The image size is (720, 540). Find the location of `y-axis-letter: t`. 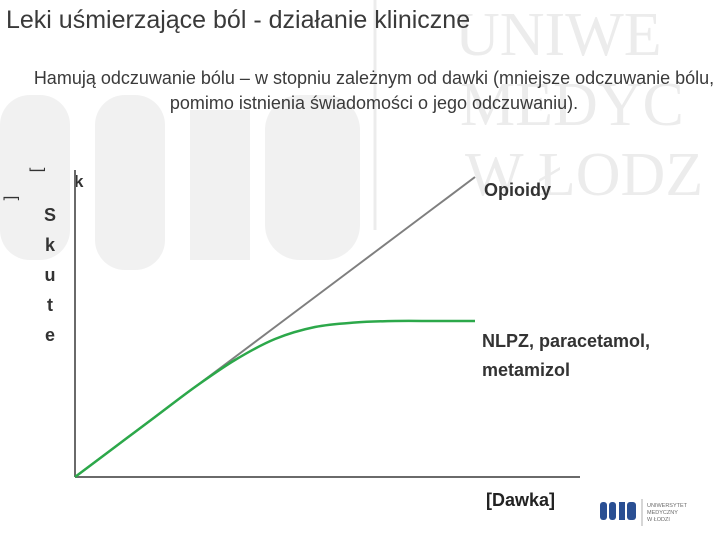

y-axis-letter: t is located at coordinates (50, 305).